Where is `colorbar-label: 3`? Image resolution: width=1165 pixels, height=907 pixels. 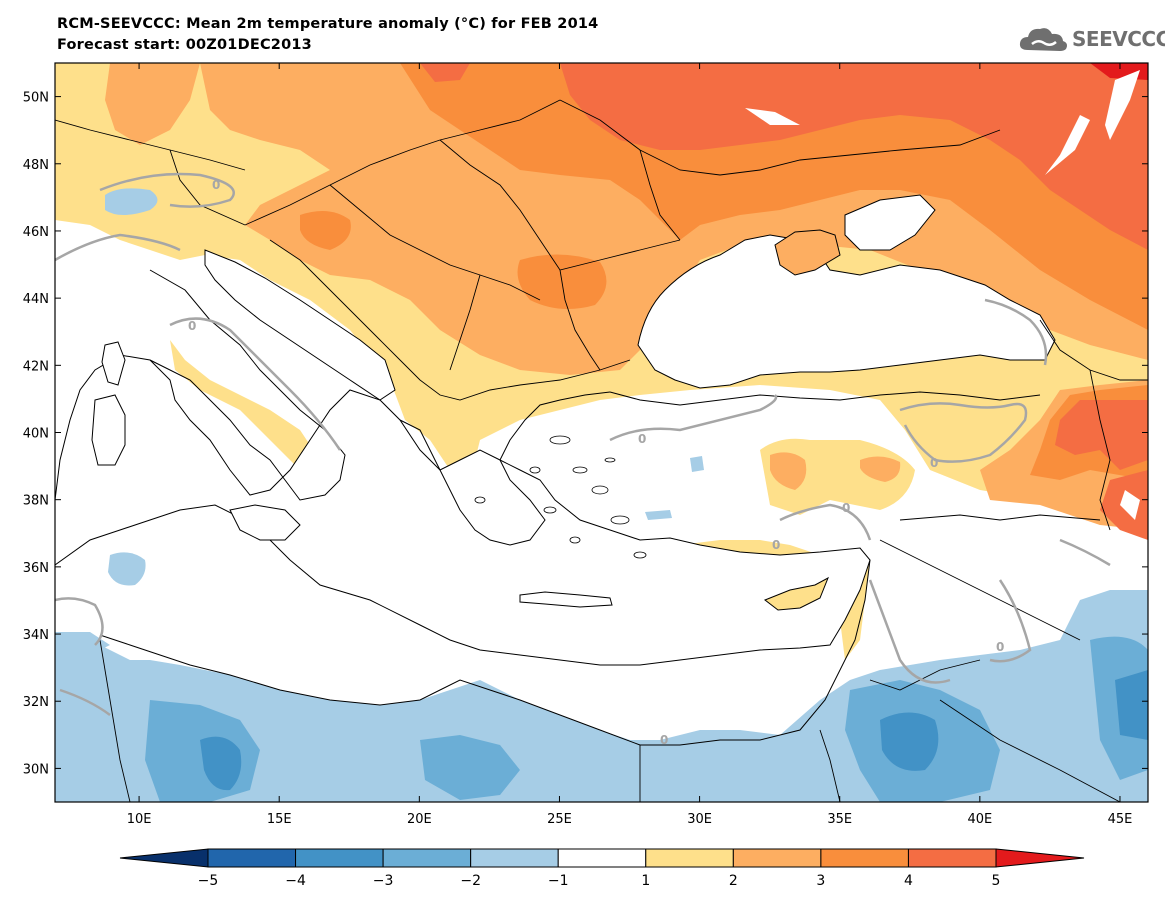 colorbar-label: 3 is located at coordinates (820, 881).